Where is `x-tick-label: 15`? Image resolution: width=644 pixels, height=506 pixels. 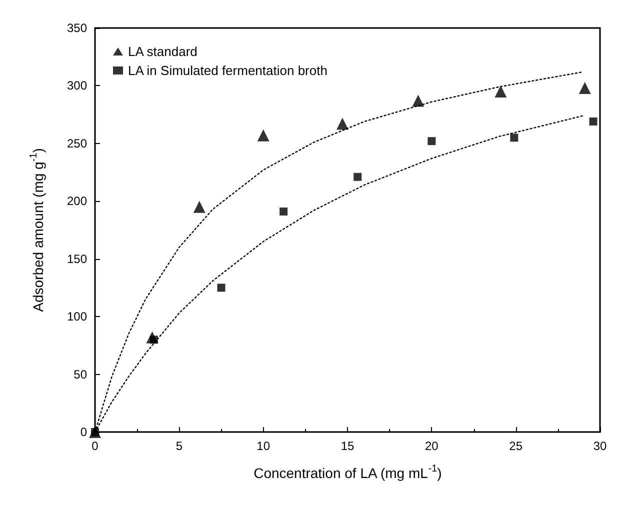
x-tick-label: 15 is located at coordinates (347, 446).